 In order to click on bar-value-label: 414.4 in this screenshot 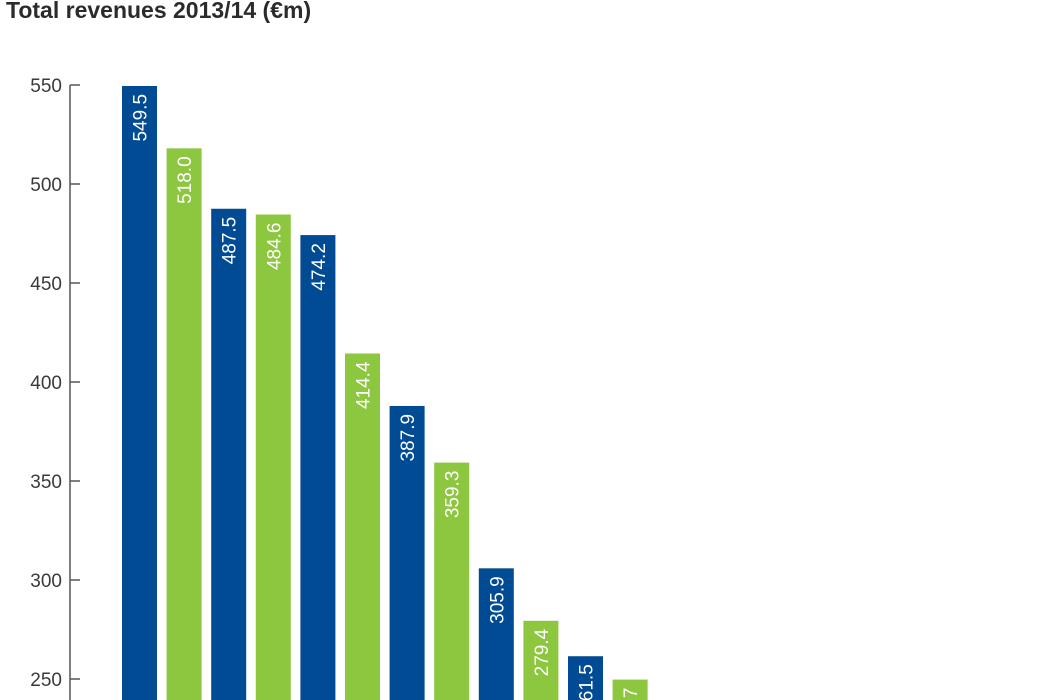, I will do `click(364, 385)`.